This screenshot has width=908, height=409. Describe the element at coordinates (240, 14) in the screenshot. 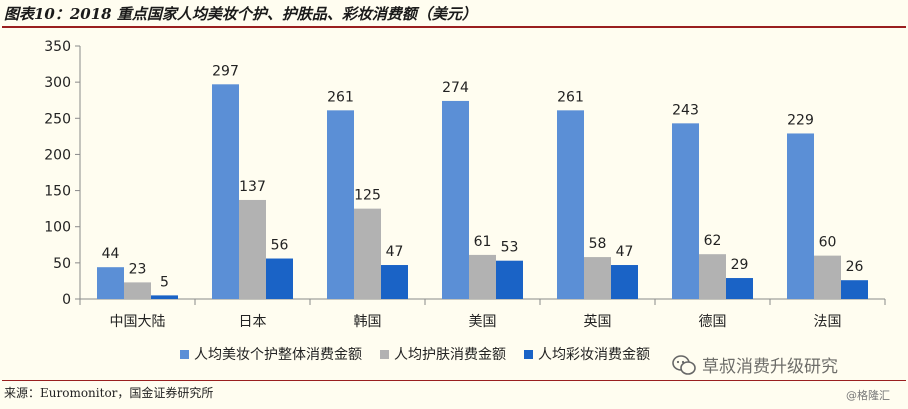

I see `chart-title: 图表10：2018 重点国家人均美妆个护、护肤品、彩妆消费额（美元）` at that location.